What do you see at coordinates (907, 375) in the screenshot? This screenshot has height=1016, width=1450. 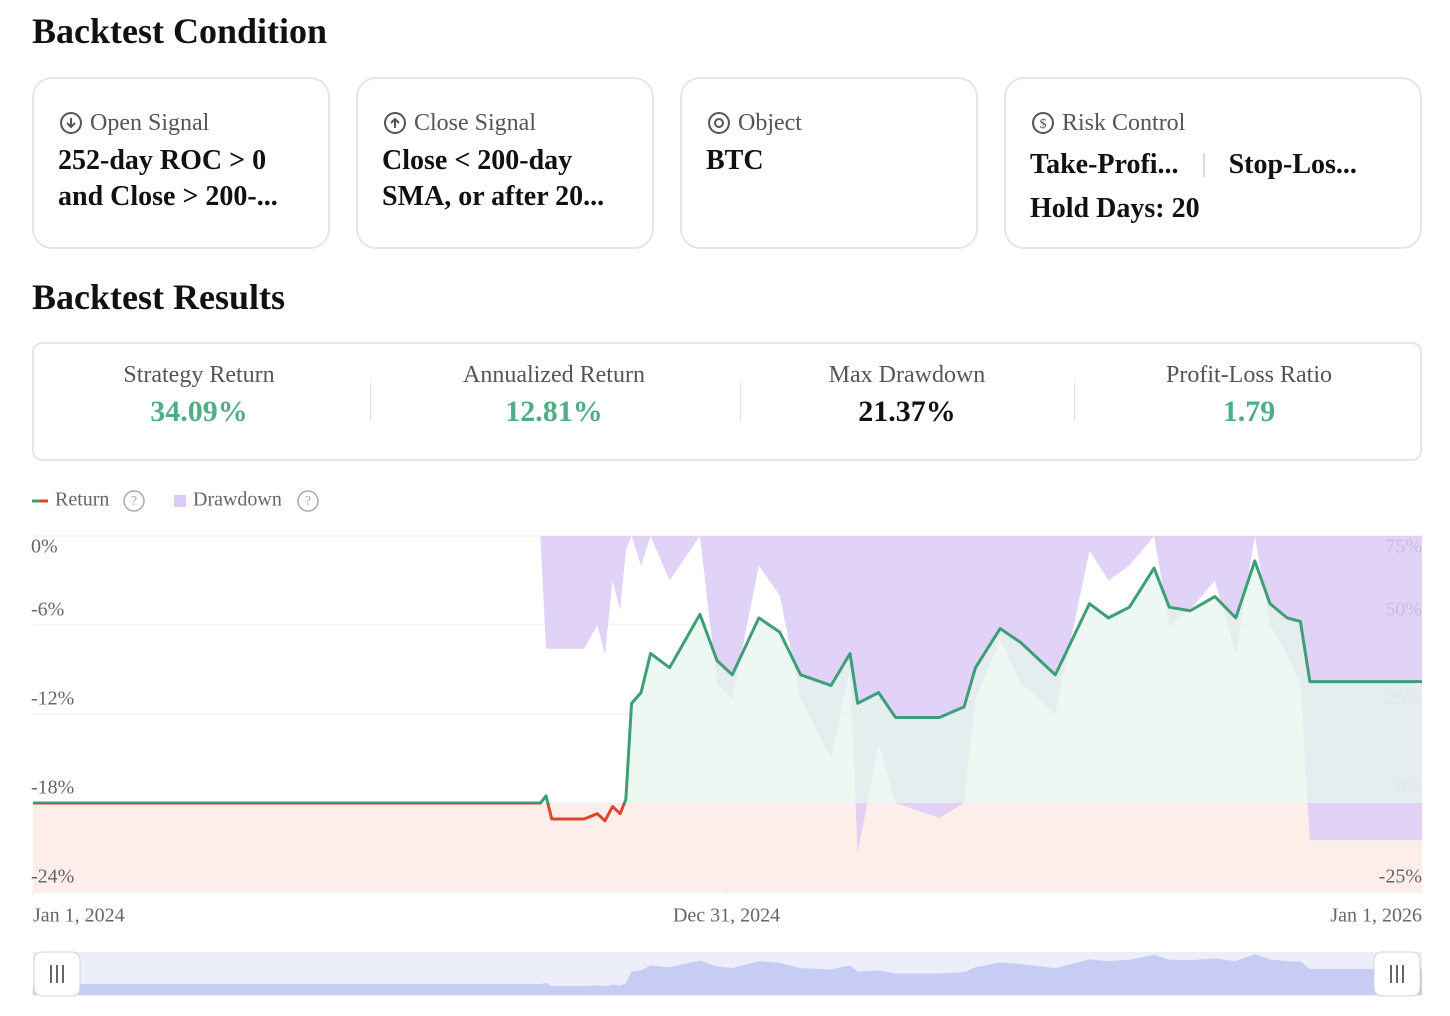 I see `metric-label: Max Drawdown` at bounding box center [907, 375].